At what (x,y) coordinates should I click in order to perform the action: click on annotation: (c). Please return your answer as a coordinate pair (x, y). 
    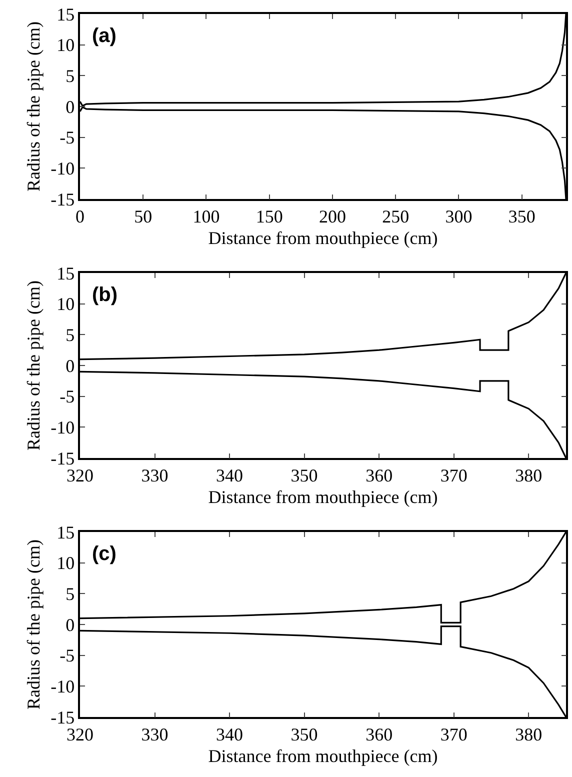
    Looking at the image, I should click on (104, 554).